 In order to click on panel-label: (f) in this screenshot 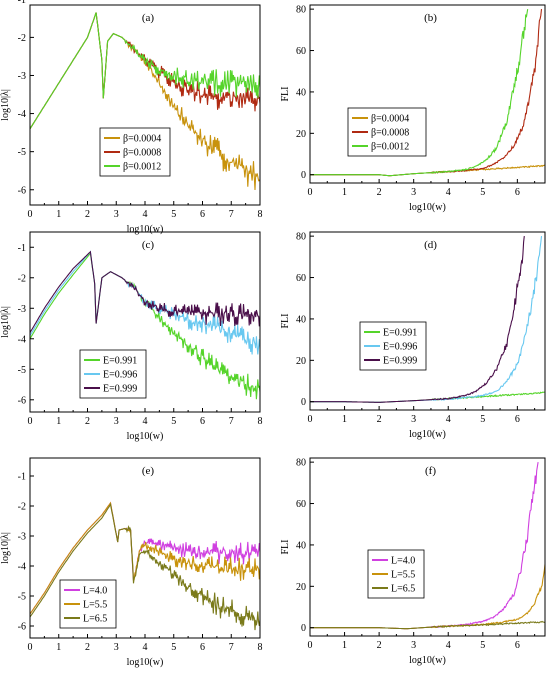, I will do `click(430, 471)`.